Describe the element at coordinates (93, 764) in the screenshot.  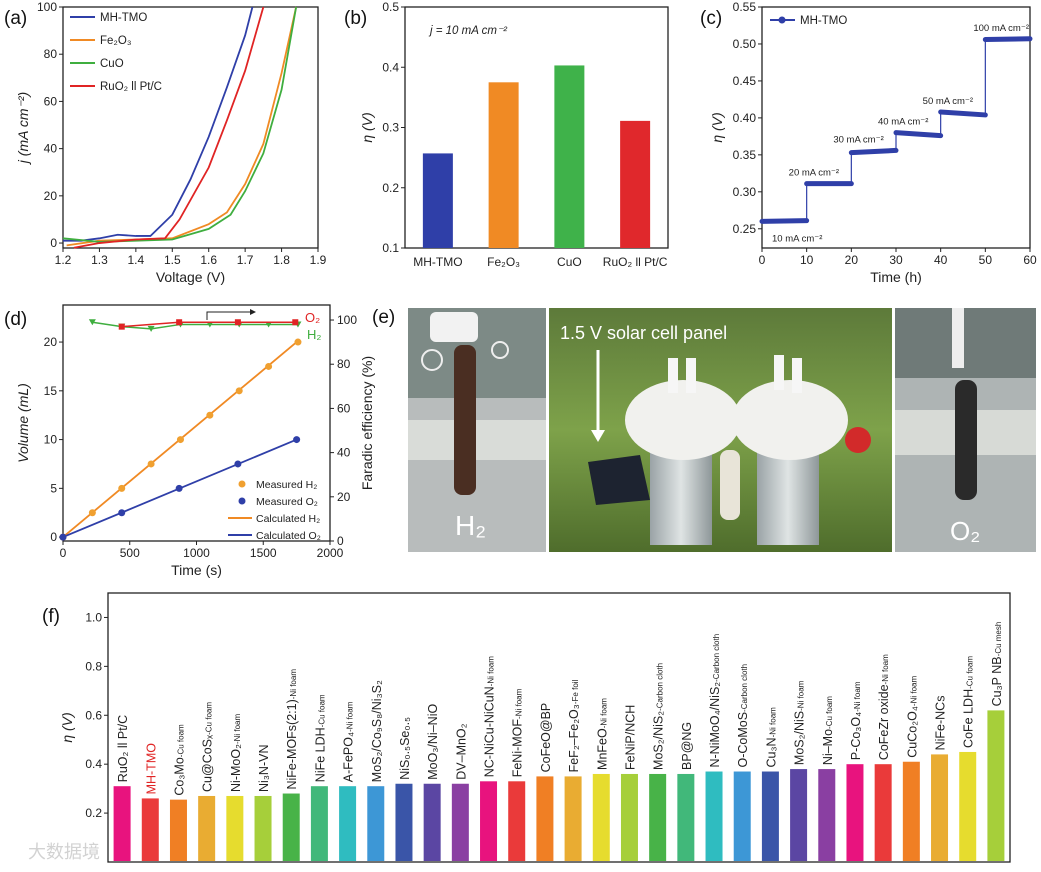
I see `y-tick-label: 0.4` at that location.